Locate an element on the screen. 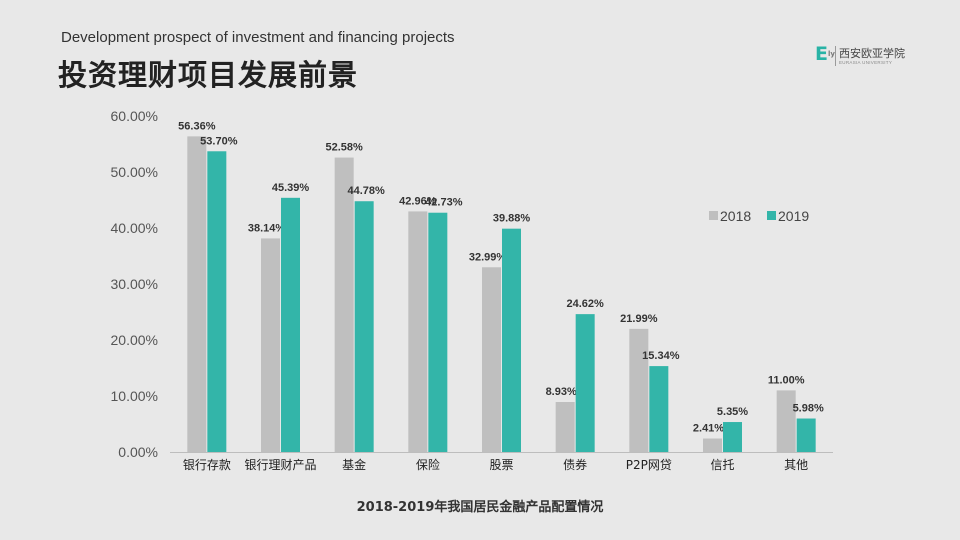 Image resolution: width=960 pixels, height=540 pixels. data-label-2019: 5.98% is located at coordinates (808, 409).